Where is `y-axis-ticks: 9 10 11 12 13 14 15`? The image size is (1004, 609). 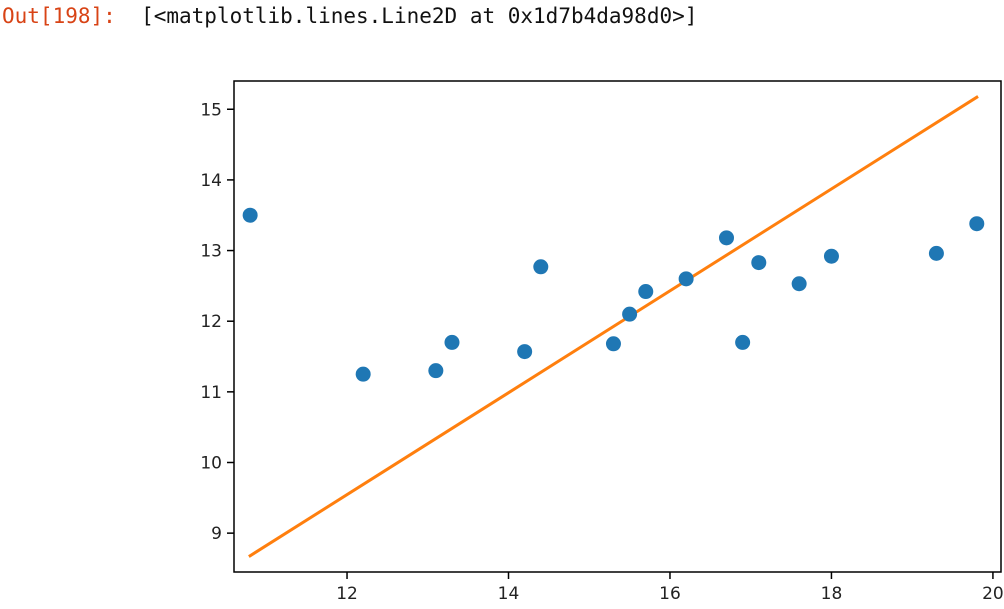
y-axis-ticks: 9 10 11 12 13 14 15 is located at coordinates (217, 322).